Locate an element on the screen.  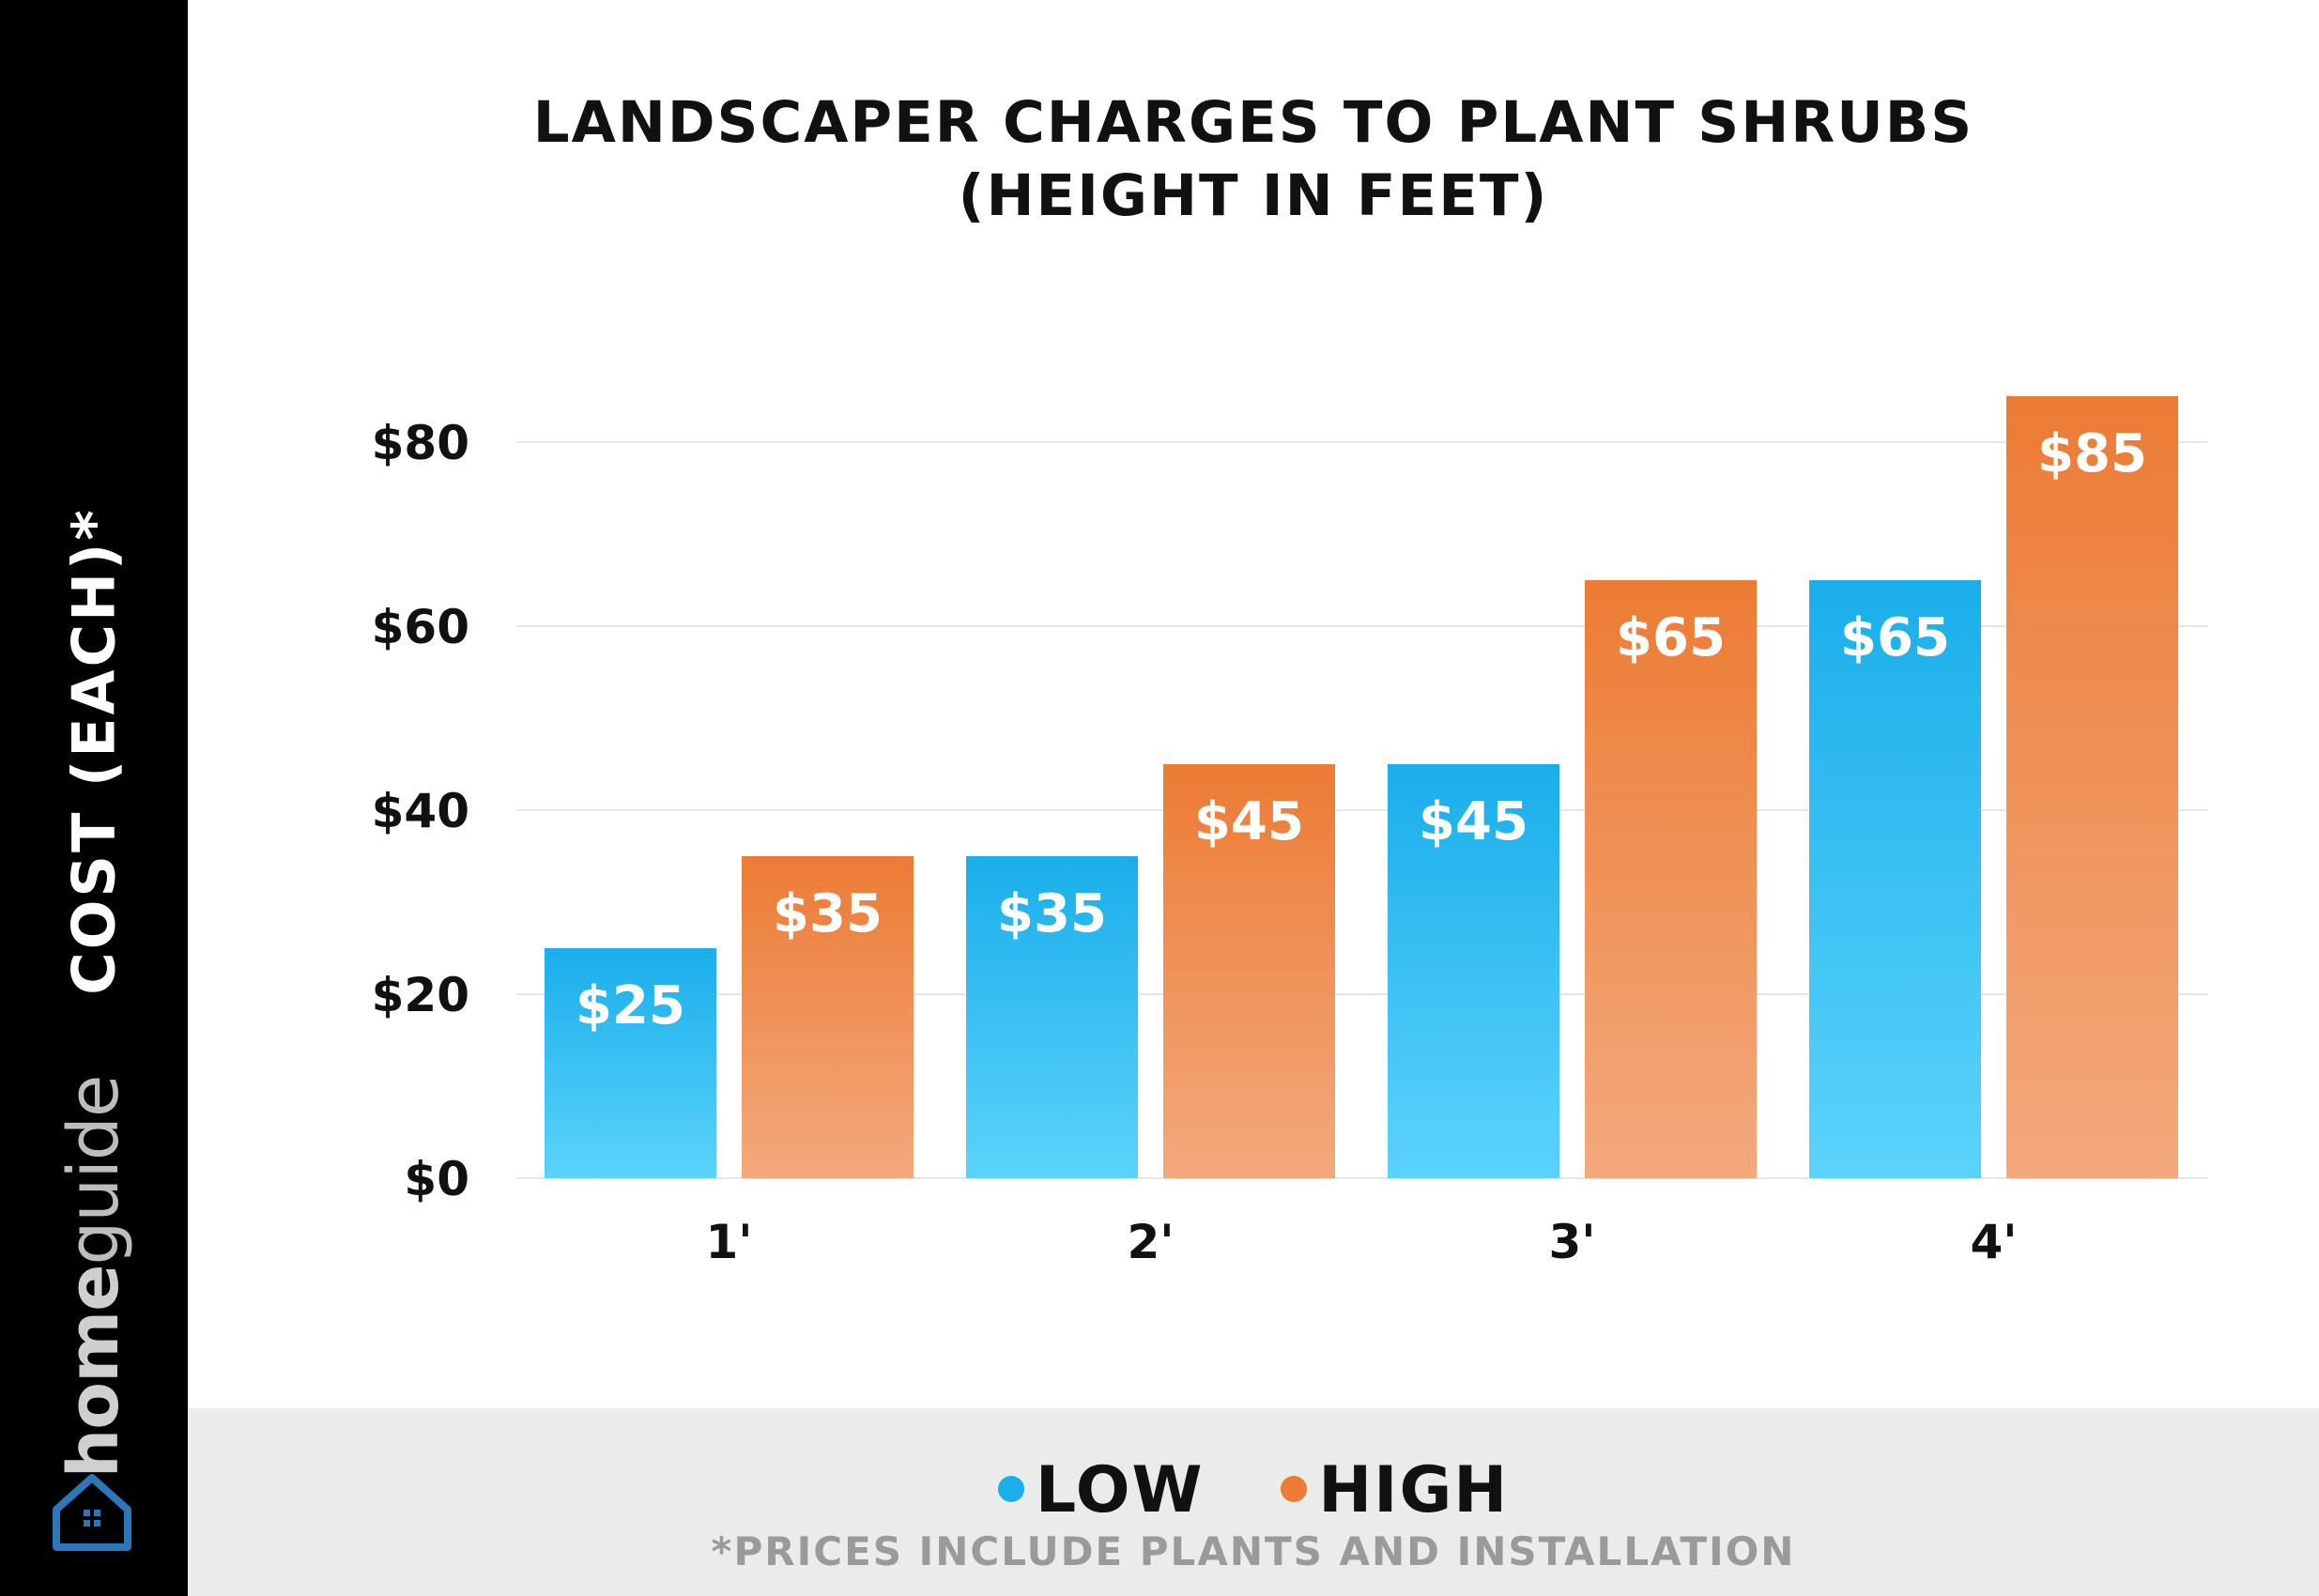
y-axis-ticks: $0 $20 $40 $60 $80 is located at coordinates (420, 811).